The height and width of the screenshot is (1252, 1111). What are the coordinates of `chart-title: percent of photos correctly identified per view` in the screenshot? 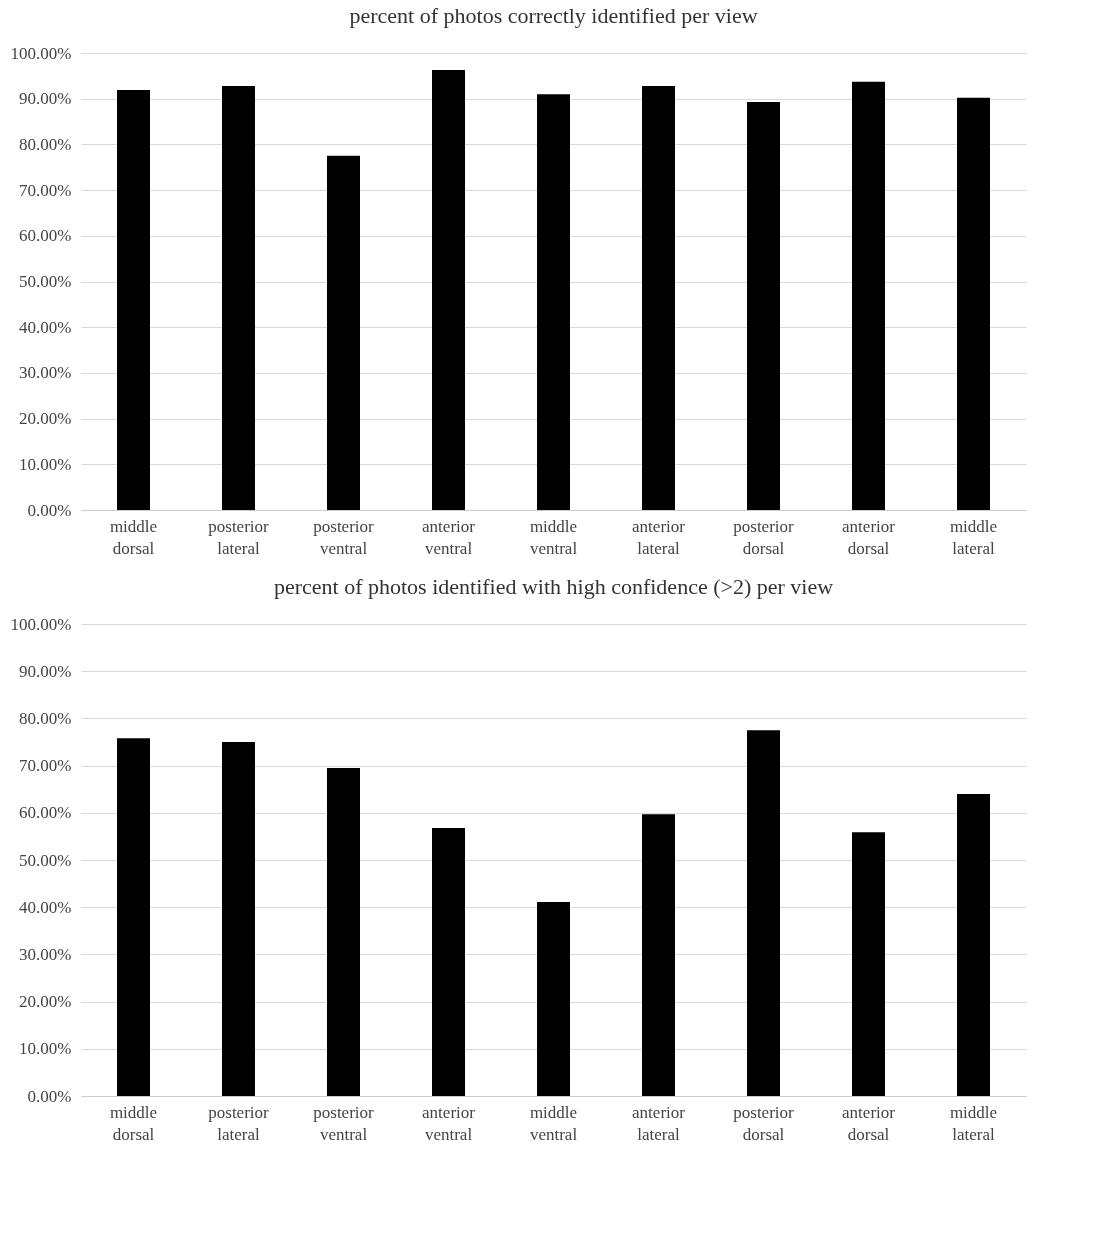 It's located at (553, 15).